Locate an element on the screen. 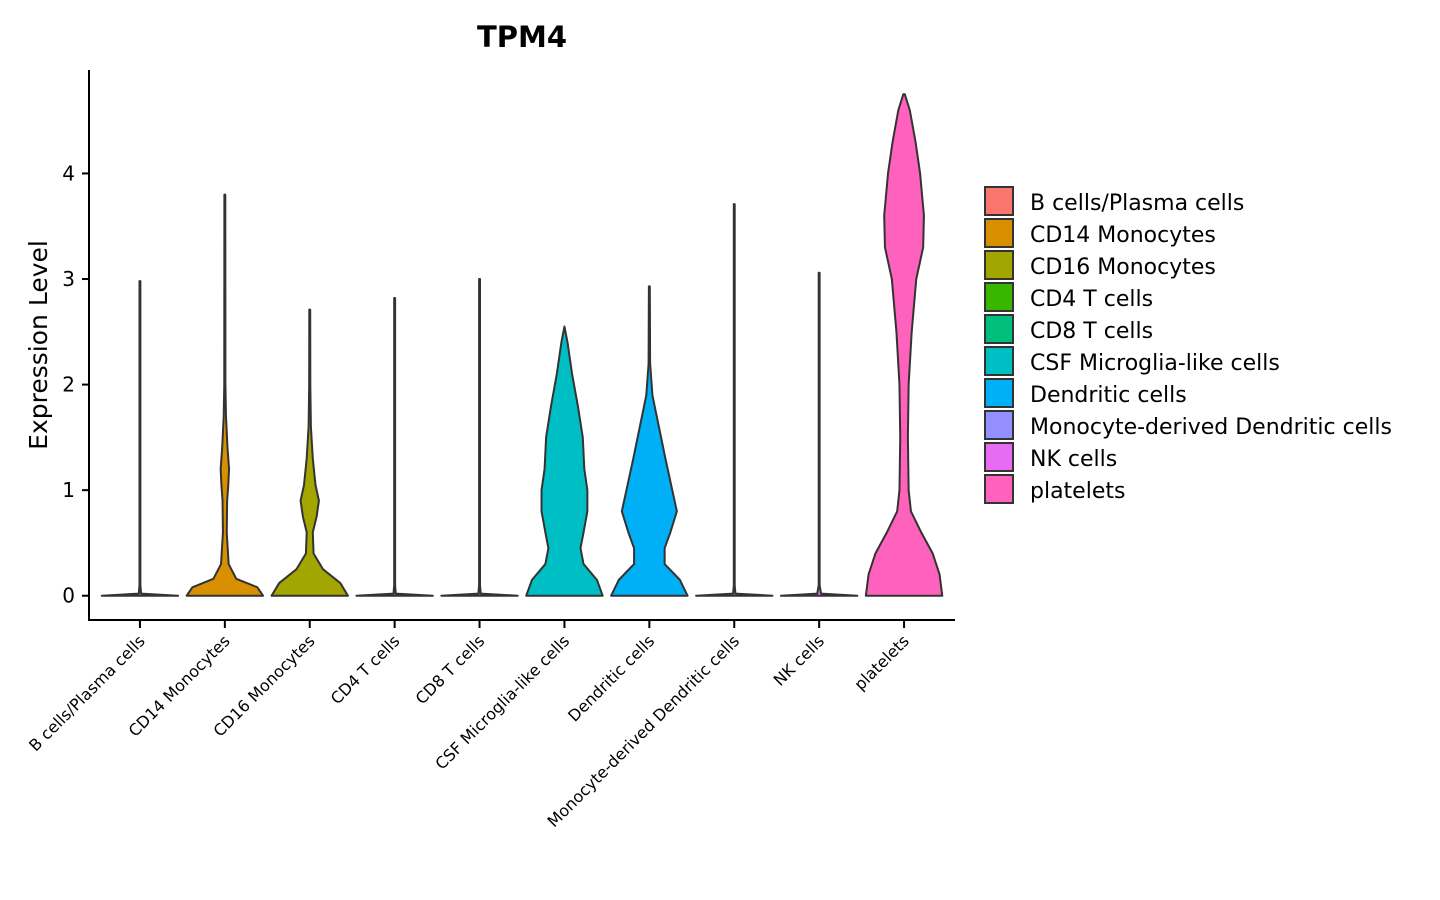  legend-label: NK cells is located at coordinates (1073, 459).